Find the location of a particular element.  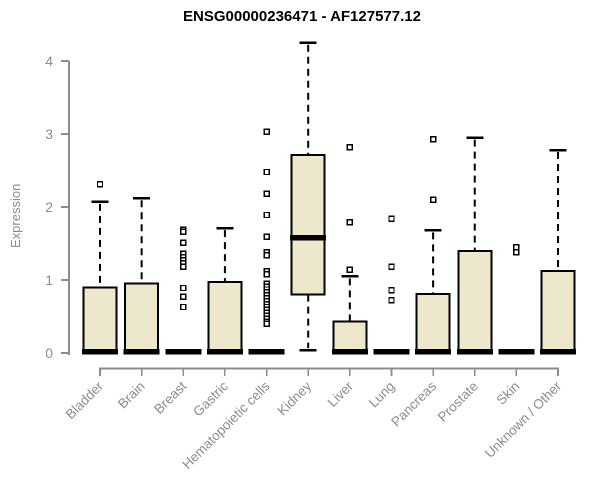

box-group-brain is located at coordinates (141, 275).